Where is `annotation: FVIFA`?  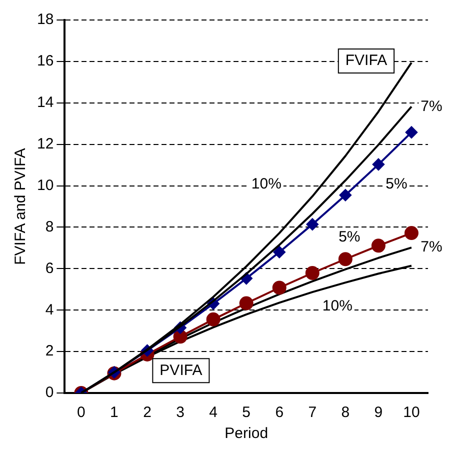
annotation: FVIFA is located at coordinates (366, 61).